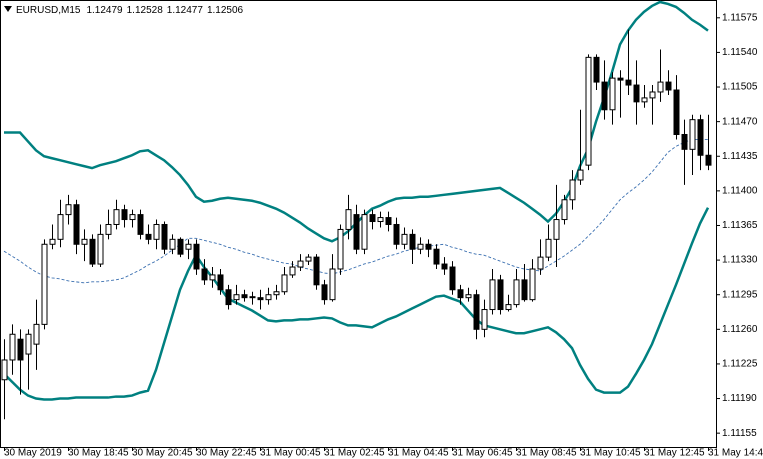  I want to click on y-tick-label: 1.11400, so click(740, 191).